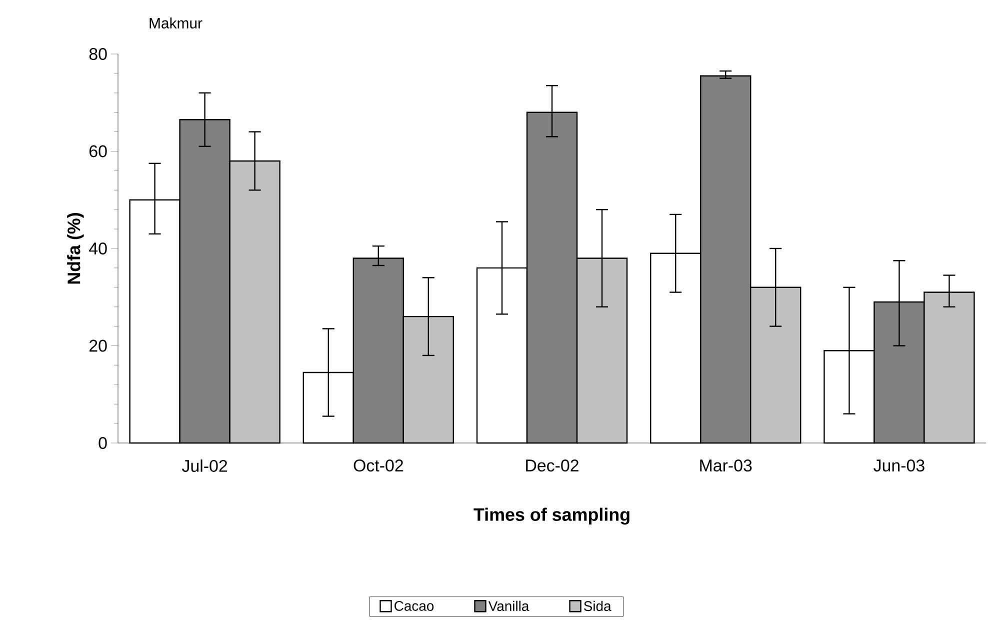 This screenshot has height=637, width=990. Describe the element at coordinates (205, 466) in the screenshot. I see `x-tick-label: Jul-02` at that location.